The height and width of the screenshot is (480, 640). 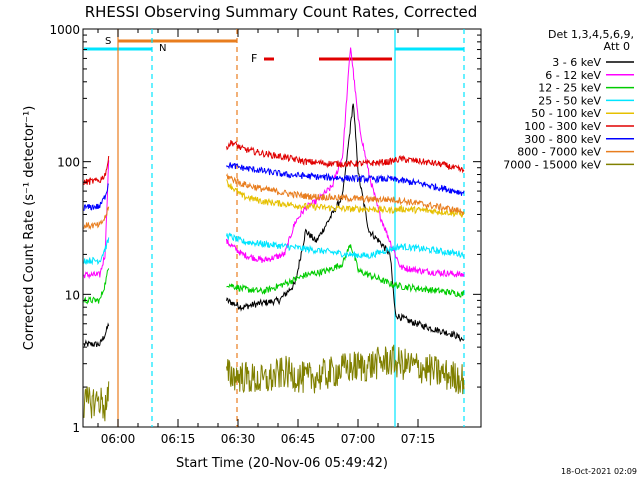 I want to click on legend-detectors: Det 1,3,4,5,6,9,, so click(x=591, y=34).